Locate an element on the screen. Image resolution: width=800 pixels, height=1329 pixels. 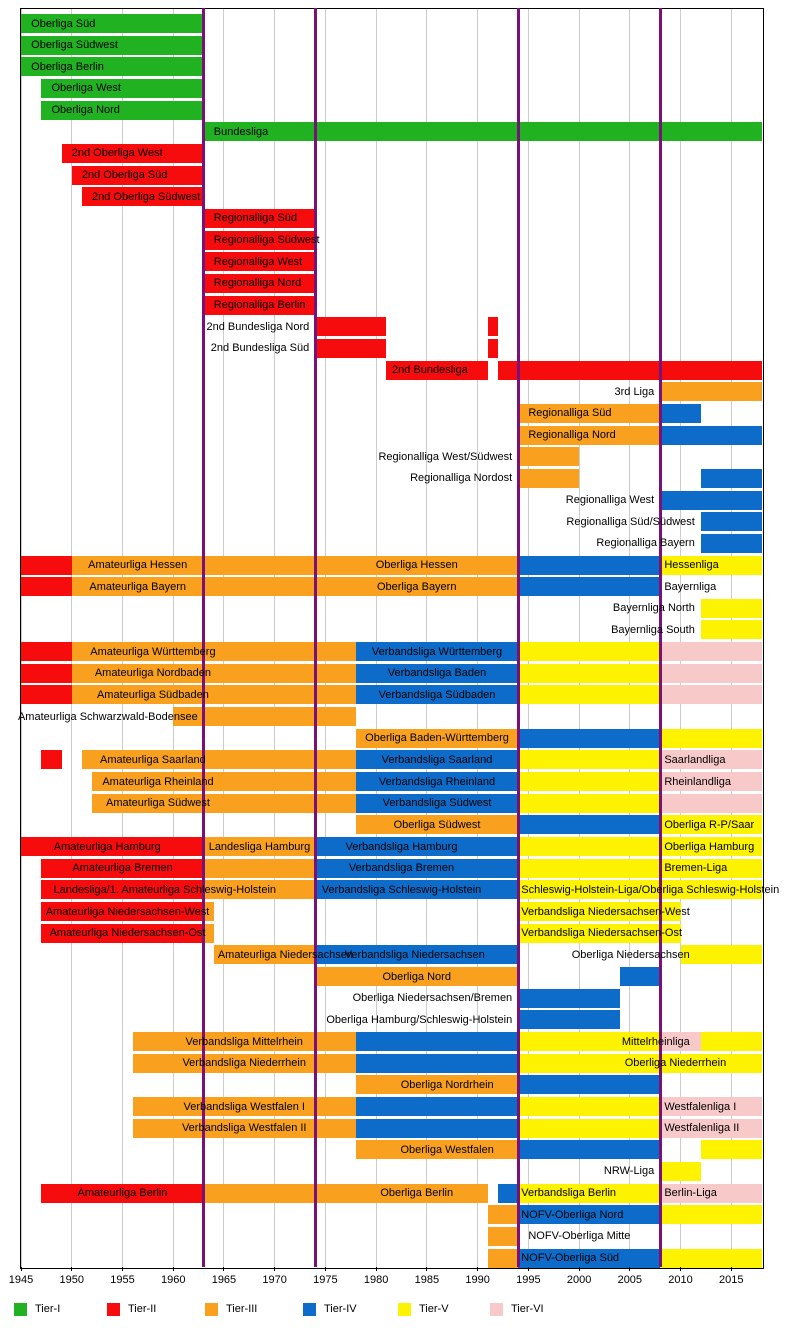
bar-label: Bayernliga North is located at coordinates (653, 608).